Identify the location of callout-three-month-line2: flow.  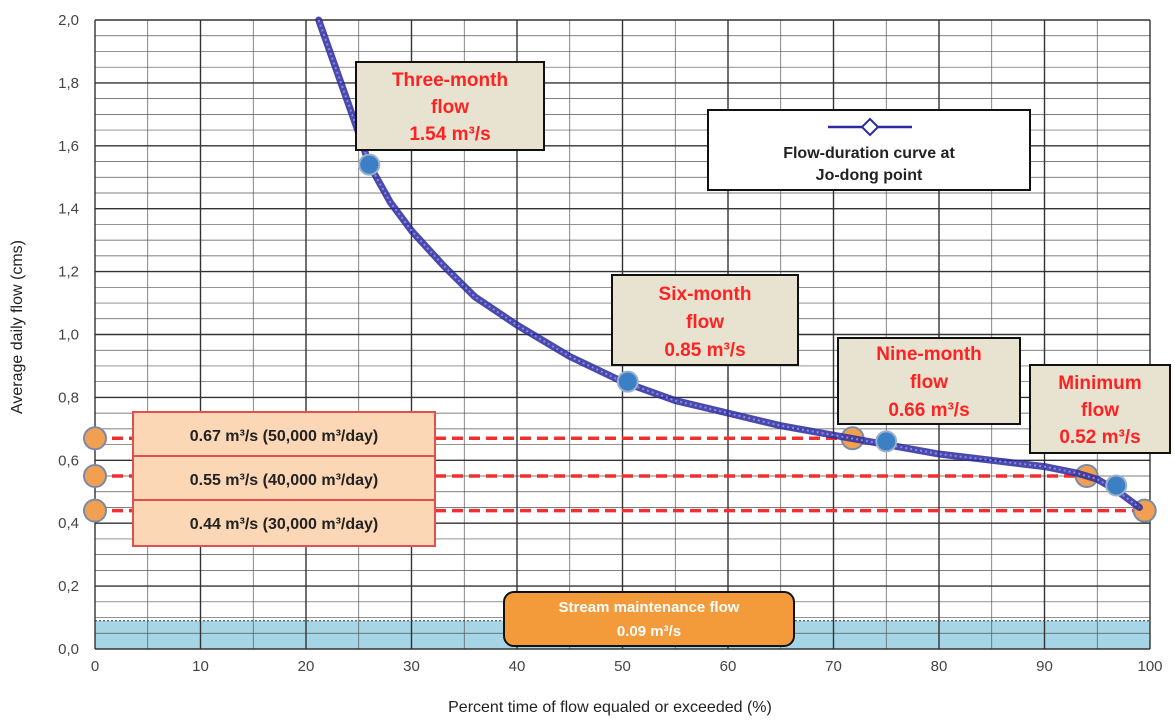
(450, 107).